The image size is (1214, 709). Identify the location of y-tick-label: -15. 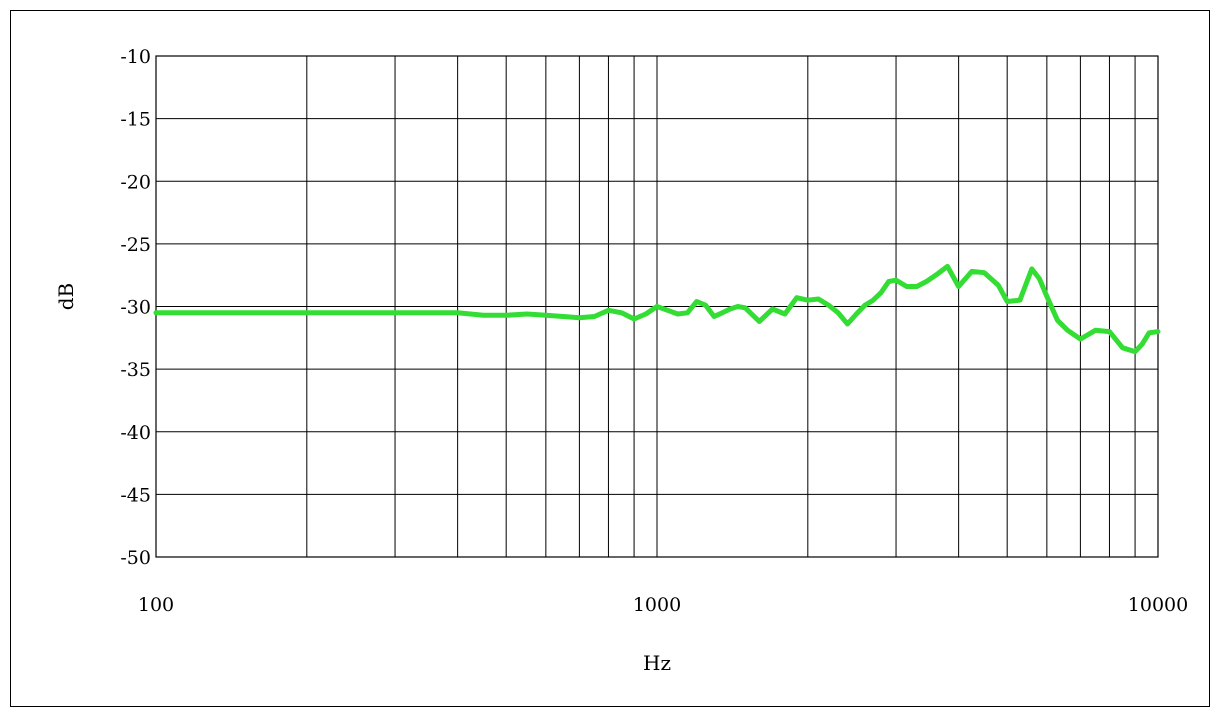
(135, 120).